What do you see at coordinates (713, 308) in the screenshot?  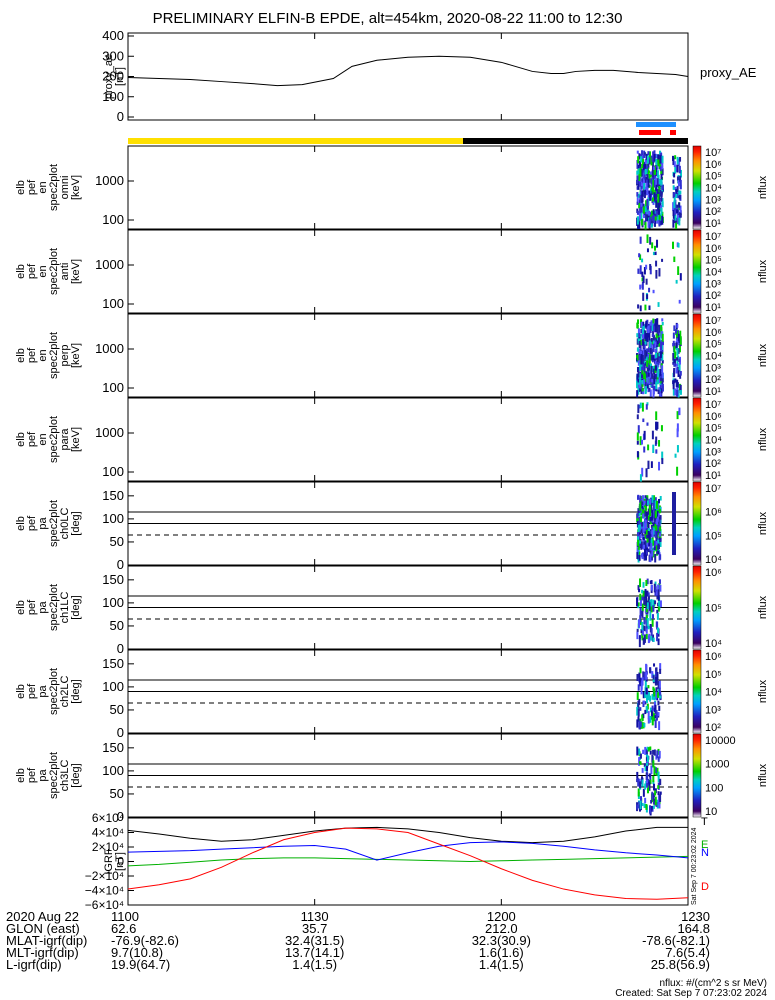 I see `colorbar-2-tick-6: 10¹` at bounding box center [713, 308].